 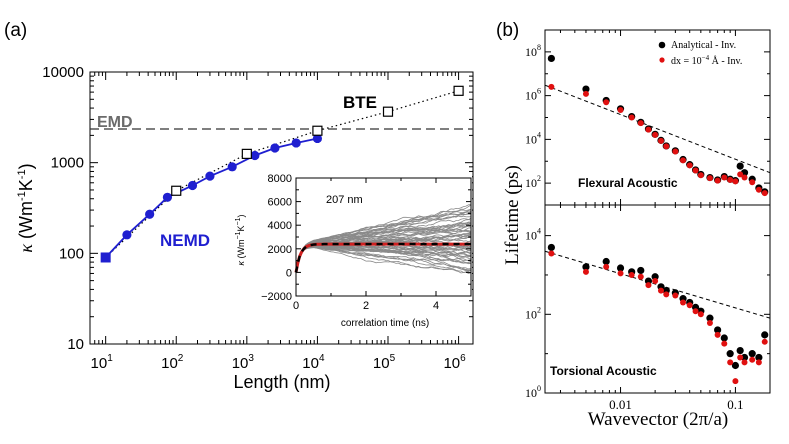 I want to click on b-y-tick-label: 10⁸, so click(x=533, y=51).